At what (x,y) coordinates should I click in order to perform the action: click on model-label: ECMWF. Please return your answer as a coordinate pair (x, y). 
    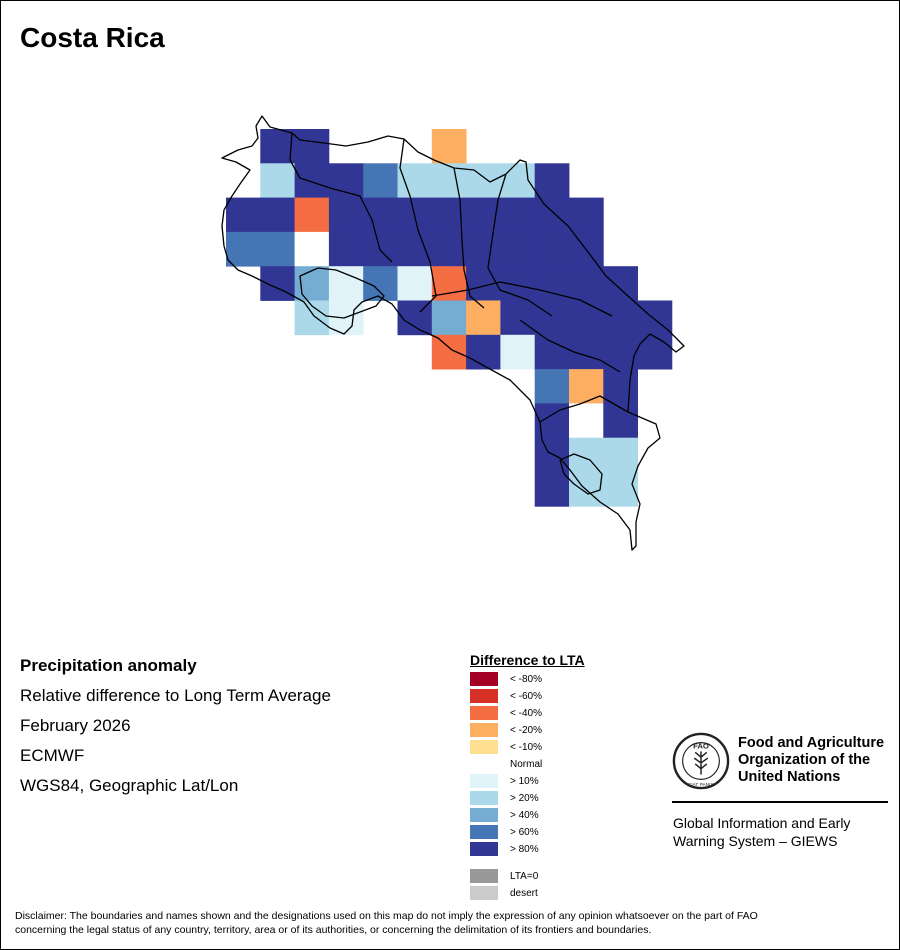
    Looking at the image, I should click on (52, 755).